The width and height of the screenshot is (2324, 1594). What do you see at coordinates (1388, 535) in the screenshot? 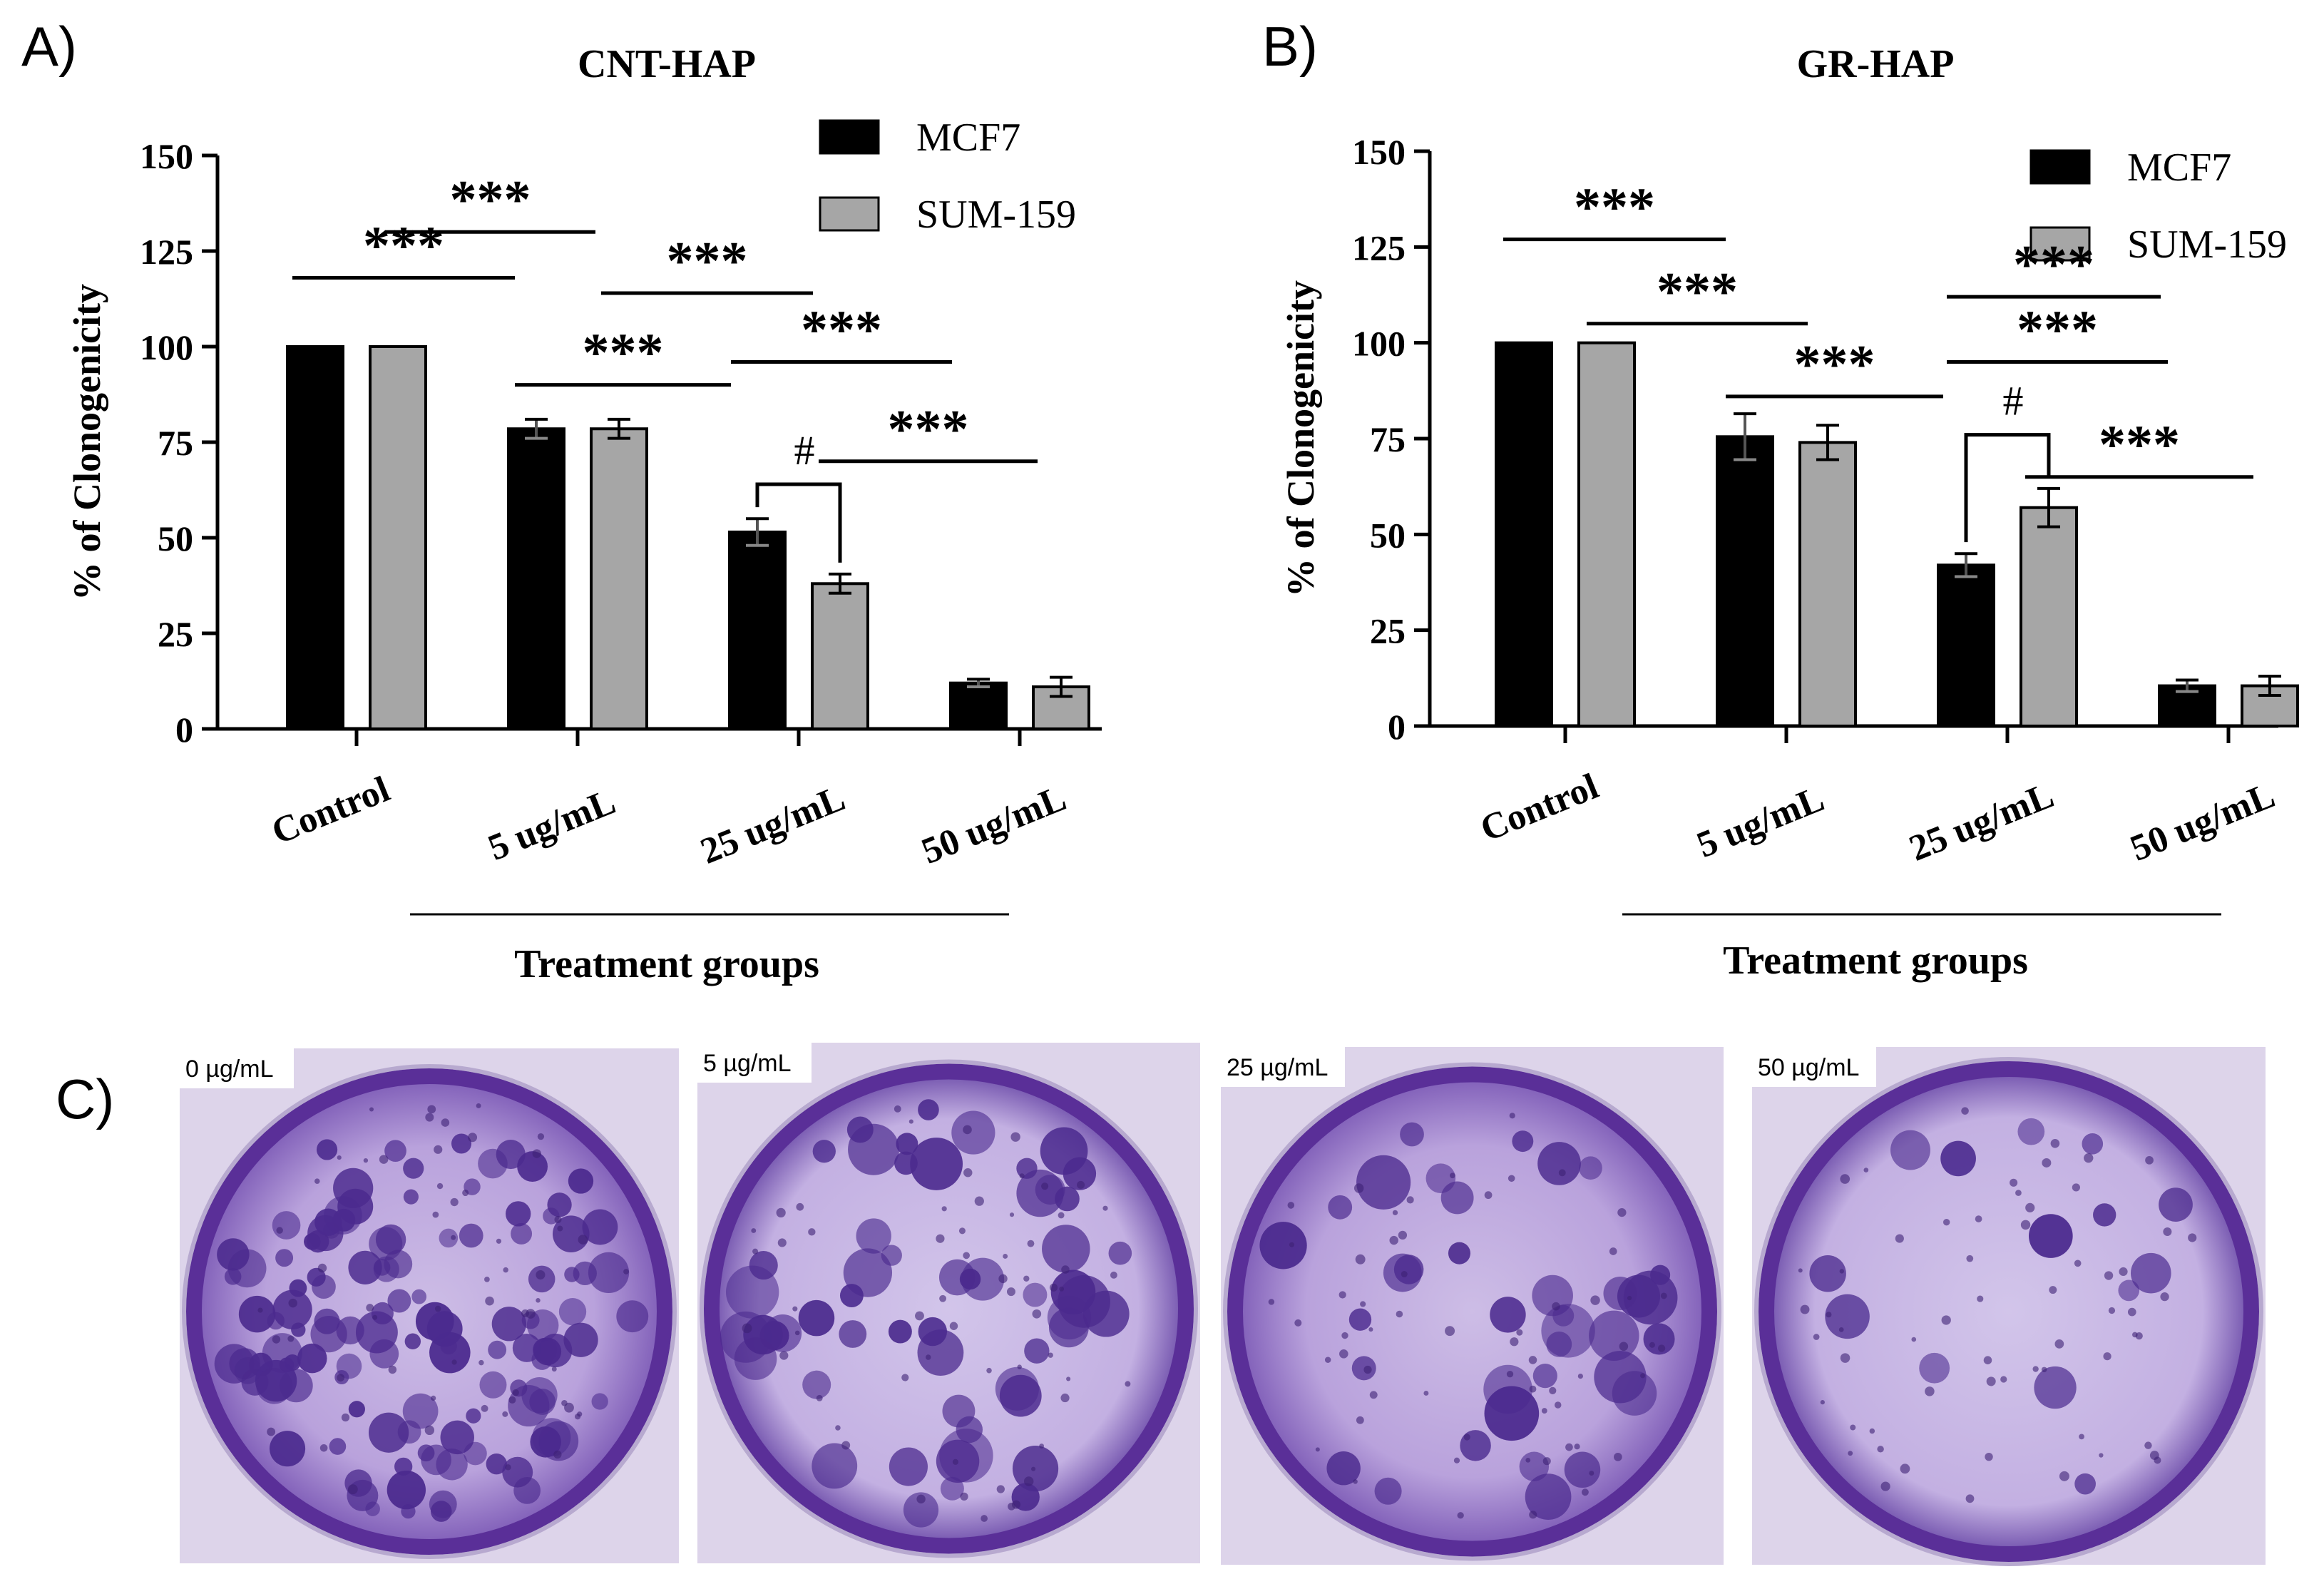
I see `y-tick-label: 50` at bounding box center [1388, 535].